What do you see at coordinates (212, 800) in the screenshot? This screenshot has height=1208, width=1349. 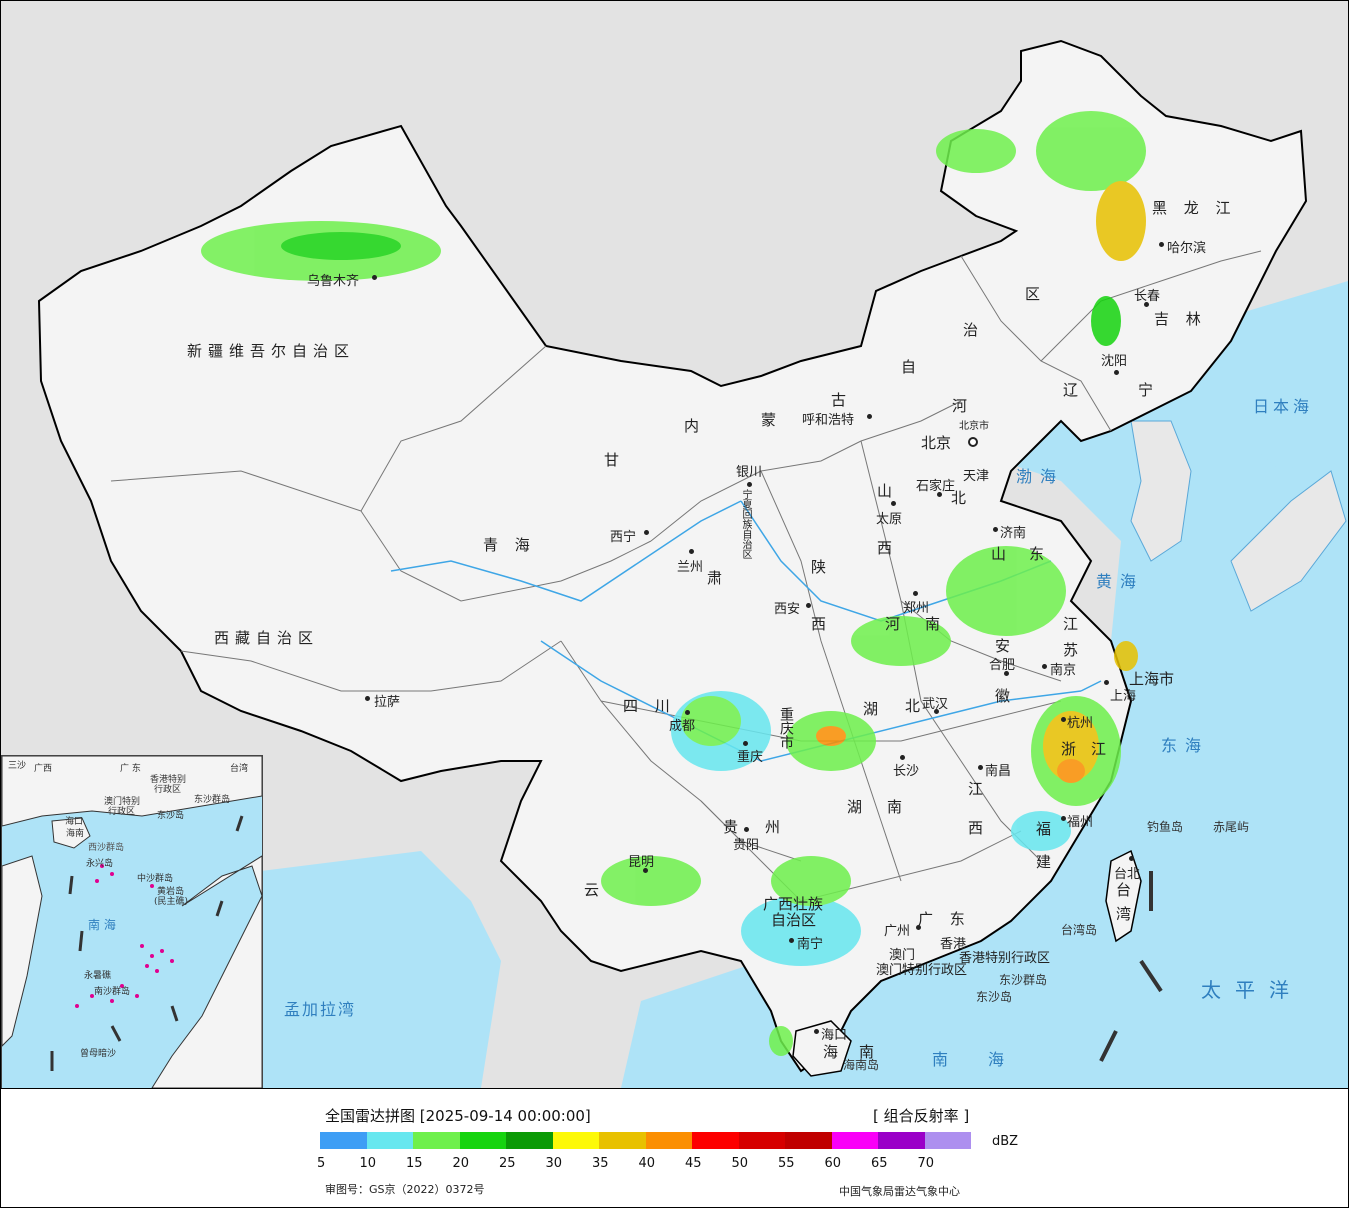 I see `inset-dongsha: 东沙群岛` at bounding box center [212, 800].